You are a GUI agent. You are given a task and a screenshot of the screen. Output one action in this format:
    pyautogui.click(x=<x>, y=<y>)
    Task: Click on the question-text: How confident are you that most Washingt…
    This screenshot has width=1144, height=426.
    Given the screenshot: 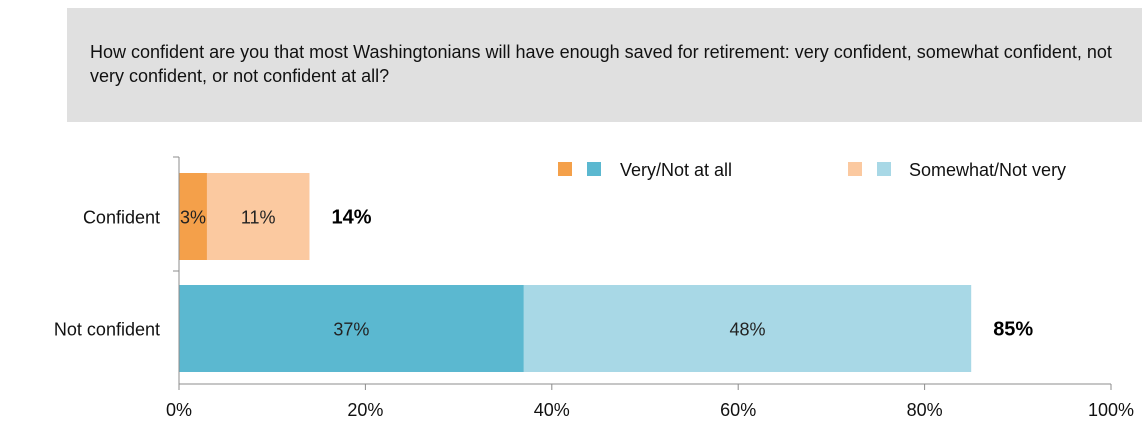 What is the action you would take?
    pyautogui.click(x=601, y=64)
    